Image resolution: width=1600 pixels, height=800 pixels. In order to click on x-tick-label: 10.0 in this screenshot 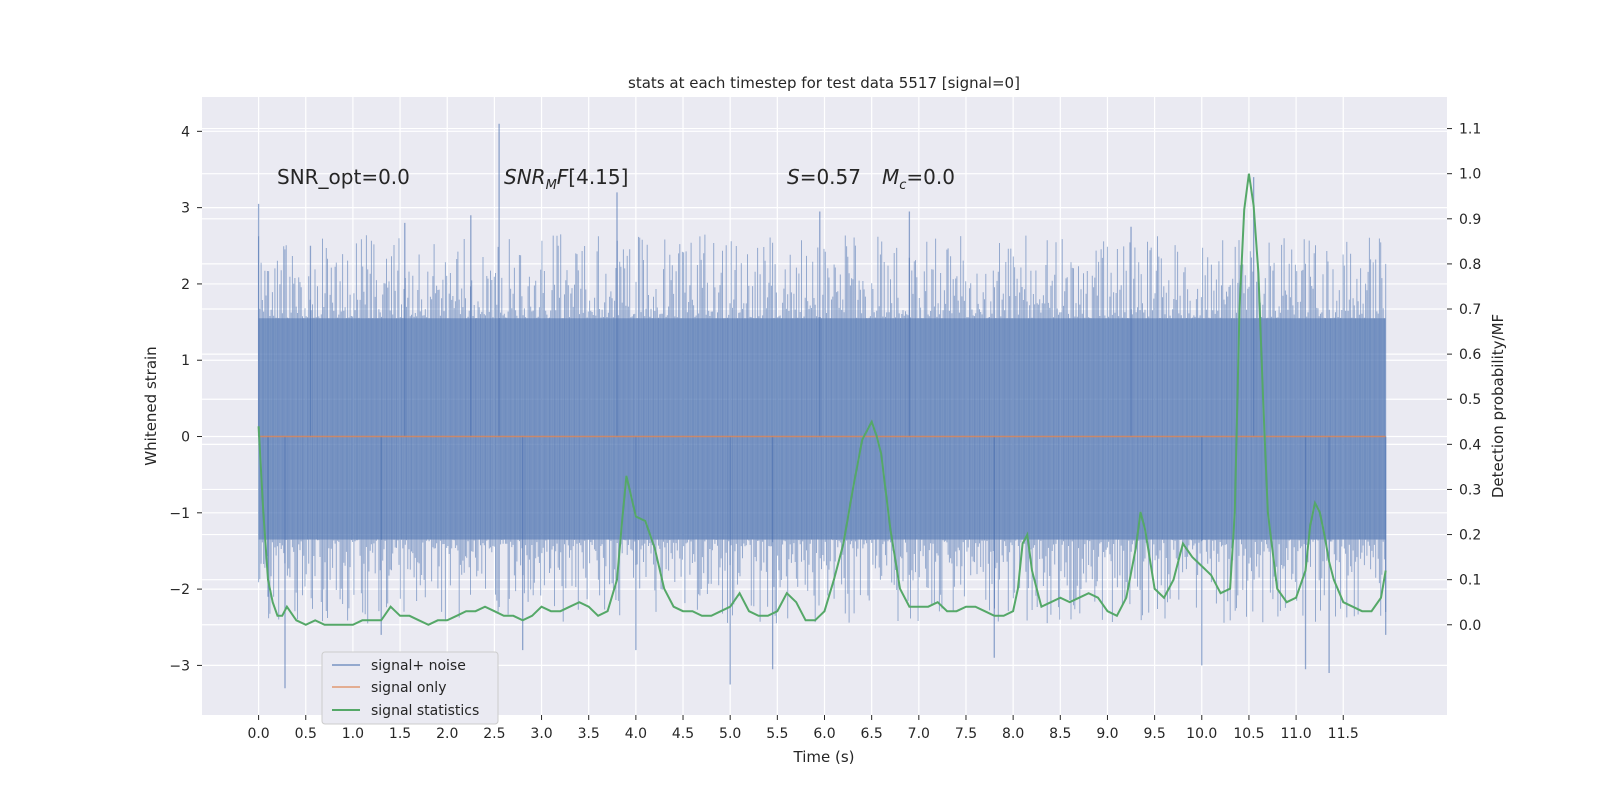, I will do `click(1201, 734)`.